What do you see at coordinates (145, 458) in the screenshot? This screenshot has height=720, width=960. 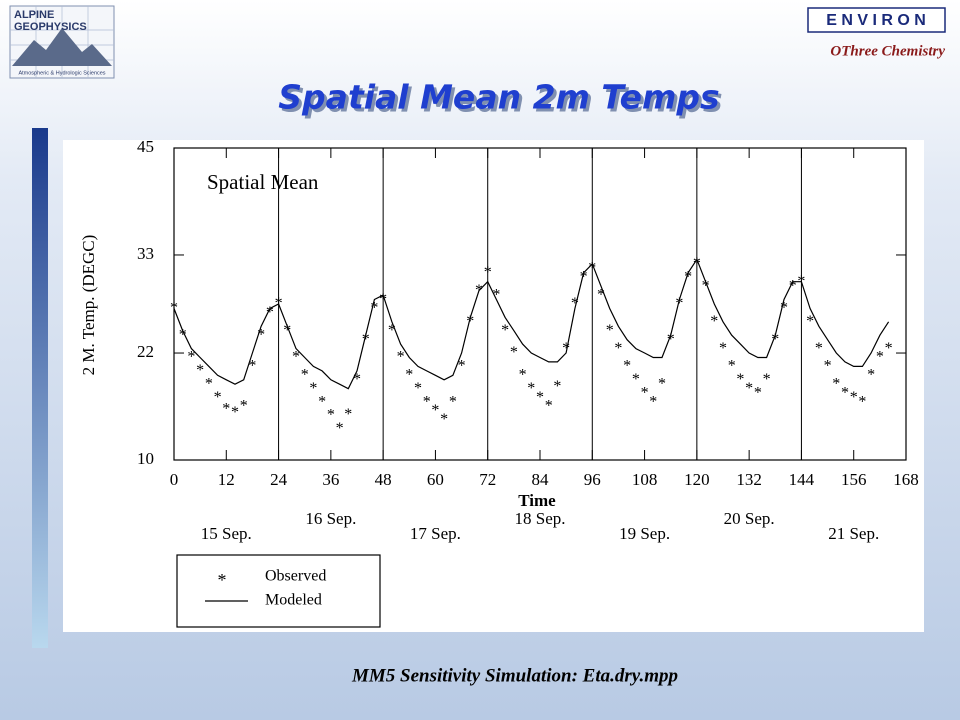 I see `y-tick-label: 10` at bounding box center [145, 458].